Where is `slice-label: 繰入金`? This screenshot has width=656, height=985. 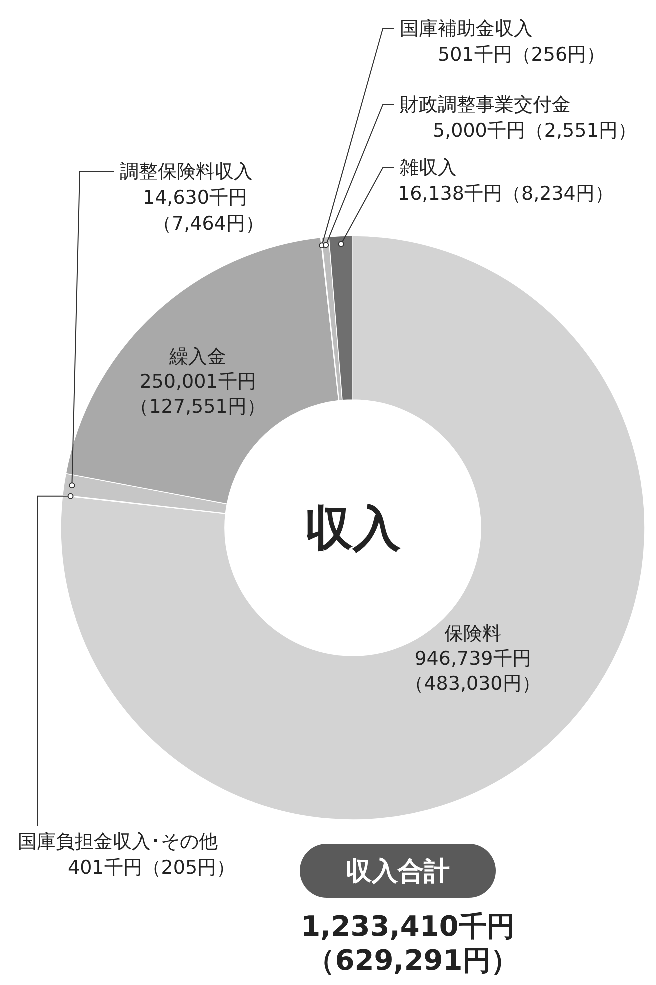
slice-label: 繰入金 is located at coordinates (197, 357).